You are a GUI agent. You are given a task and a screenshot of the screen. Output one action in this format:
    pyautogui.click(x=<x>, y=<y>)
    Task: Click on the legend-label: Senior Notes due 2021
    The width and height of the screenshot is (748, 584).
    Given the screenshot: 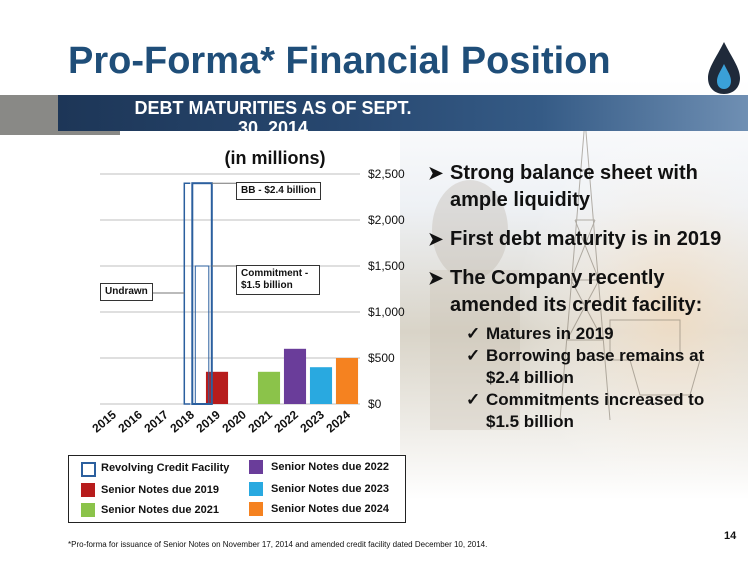 What is the action you would take?
    pyautogui.click(x=160, y=510)
    